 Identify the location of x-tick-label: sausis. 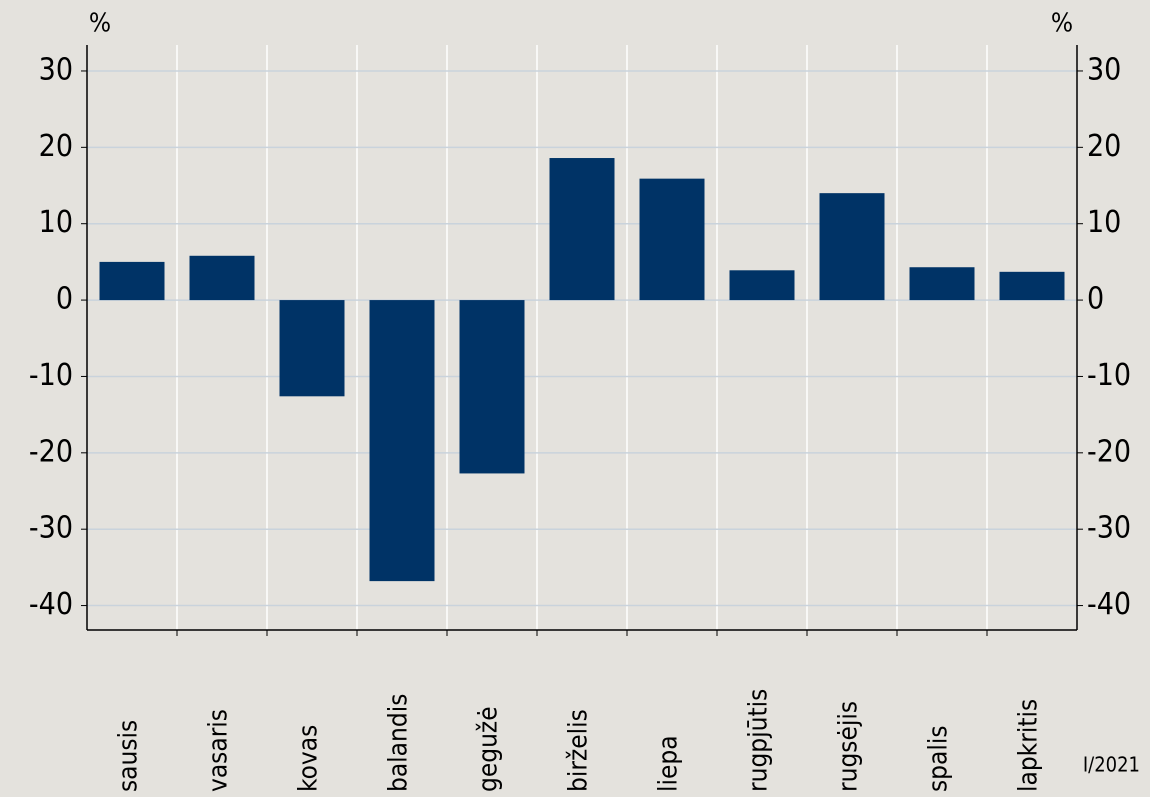
(129, 756).